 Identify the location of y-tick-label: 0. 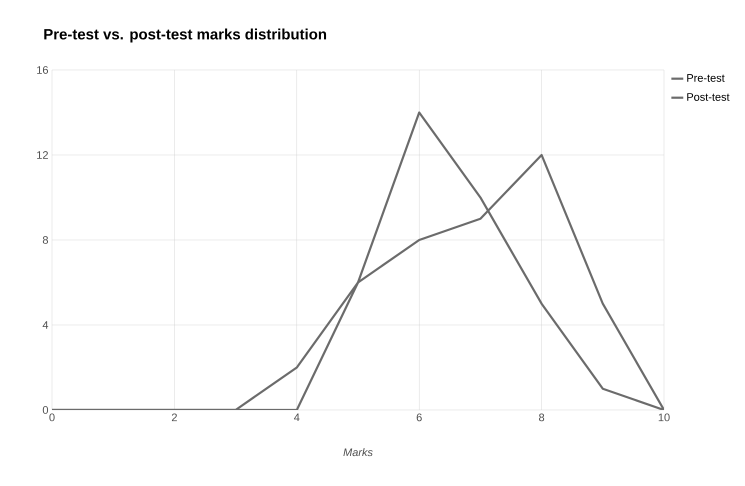
(45, 410).